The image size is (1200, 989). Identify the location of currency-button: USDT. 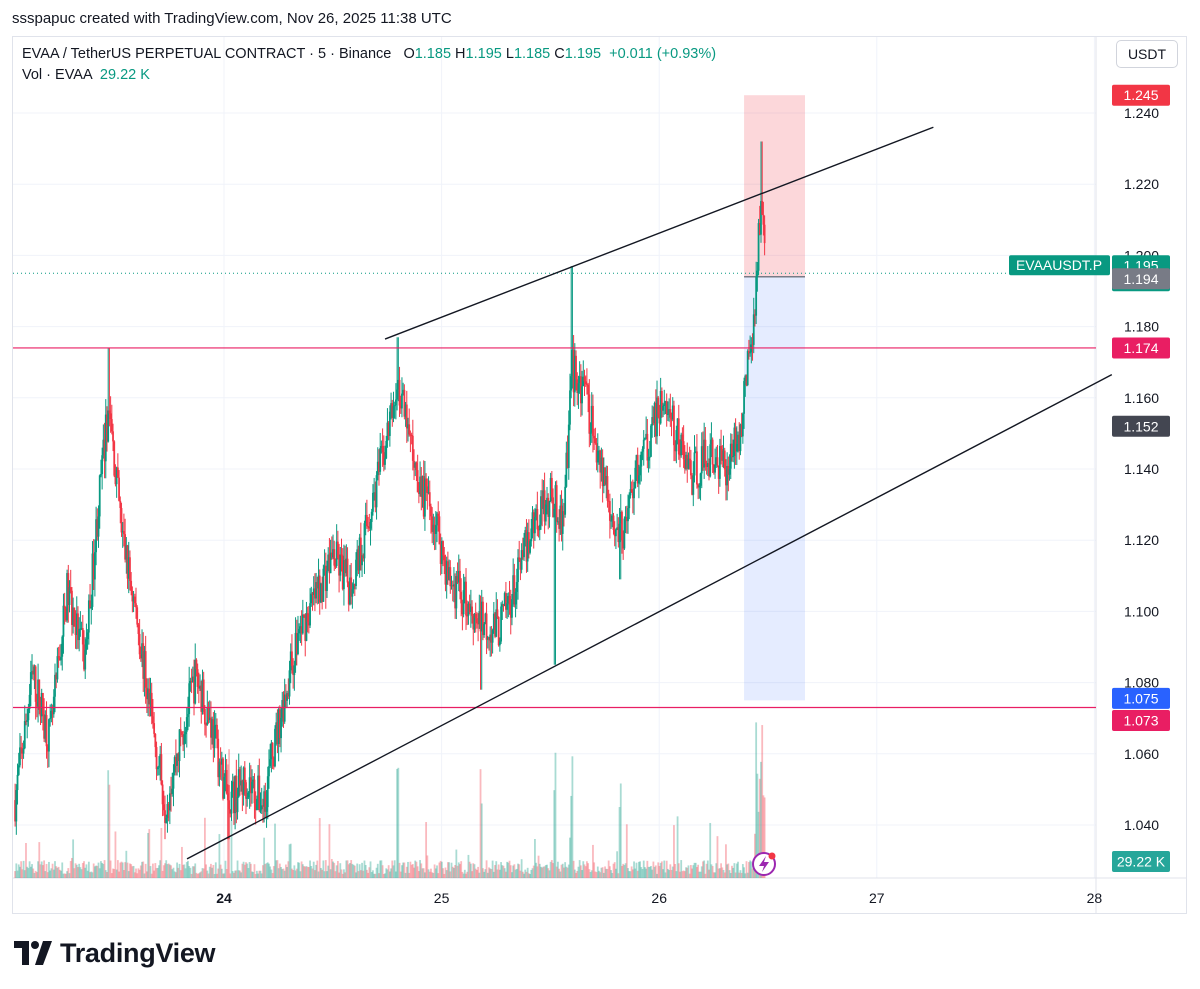
(1147, 54).